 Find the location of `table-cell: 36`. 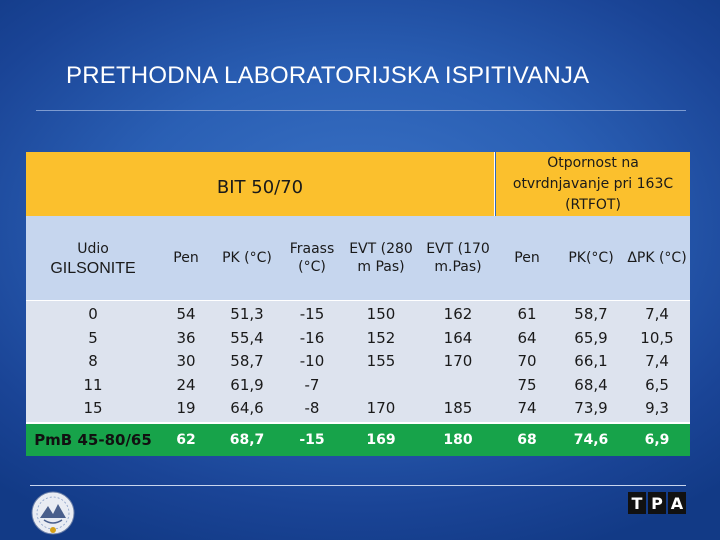

table-cell: 36 is located at coordinates (186, 337).